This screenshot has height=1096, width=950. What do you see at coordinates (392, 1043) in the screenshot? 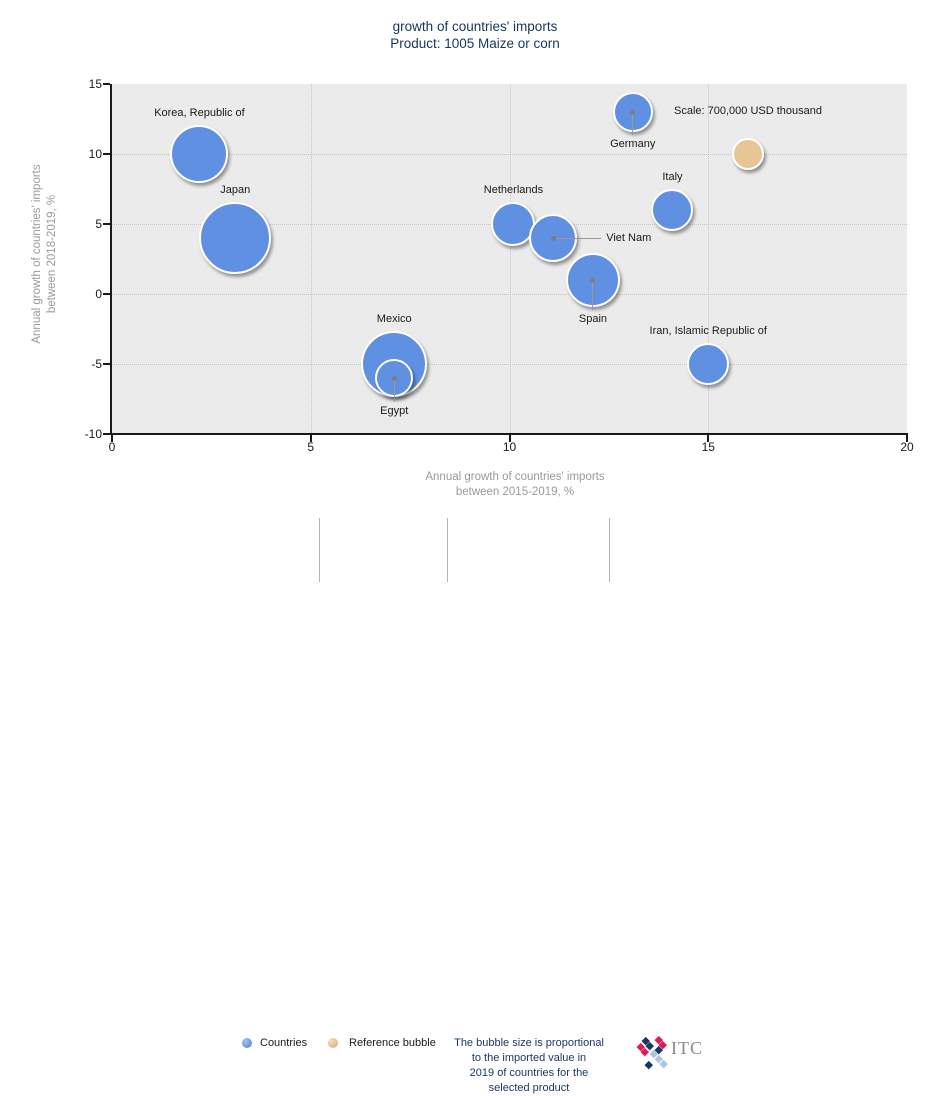
I see `reference-legend-label: Reference bubble` at bounding box center [392, 1043].